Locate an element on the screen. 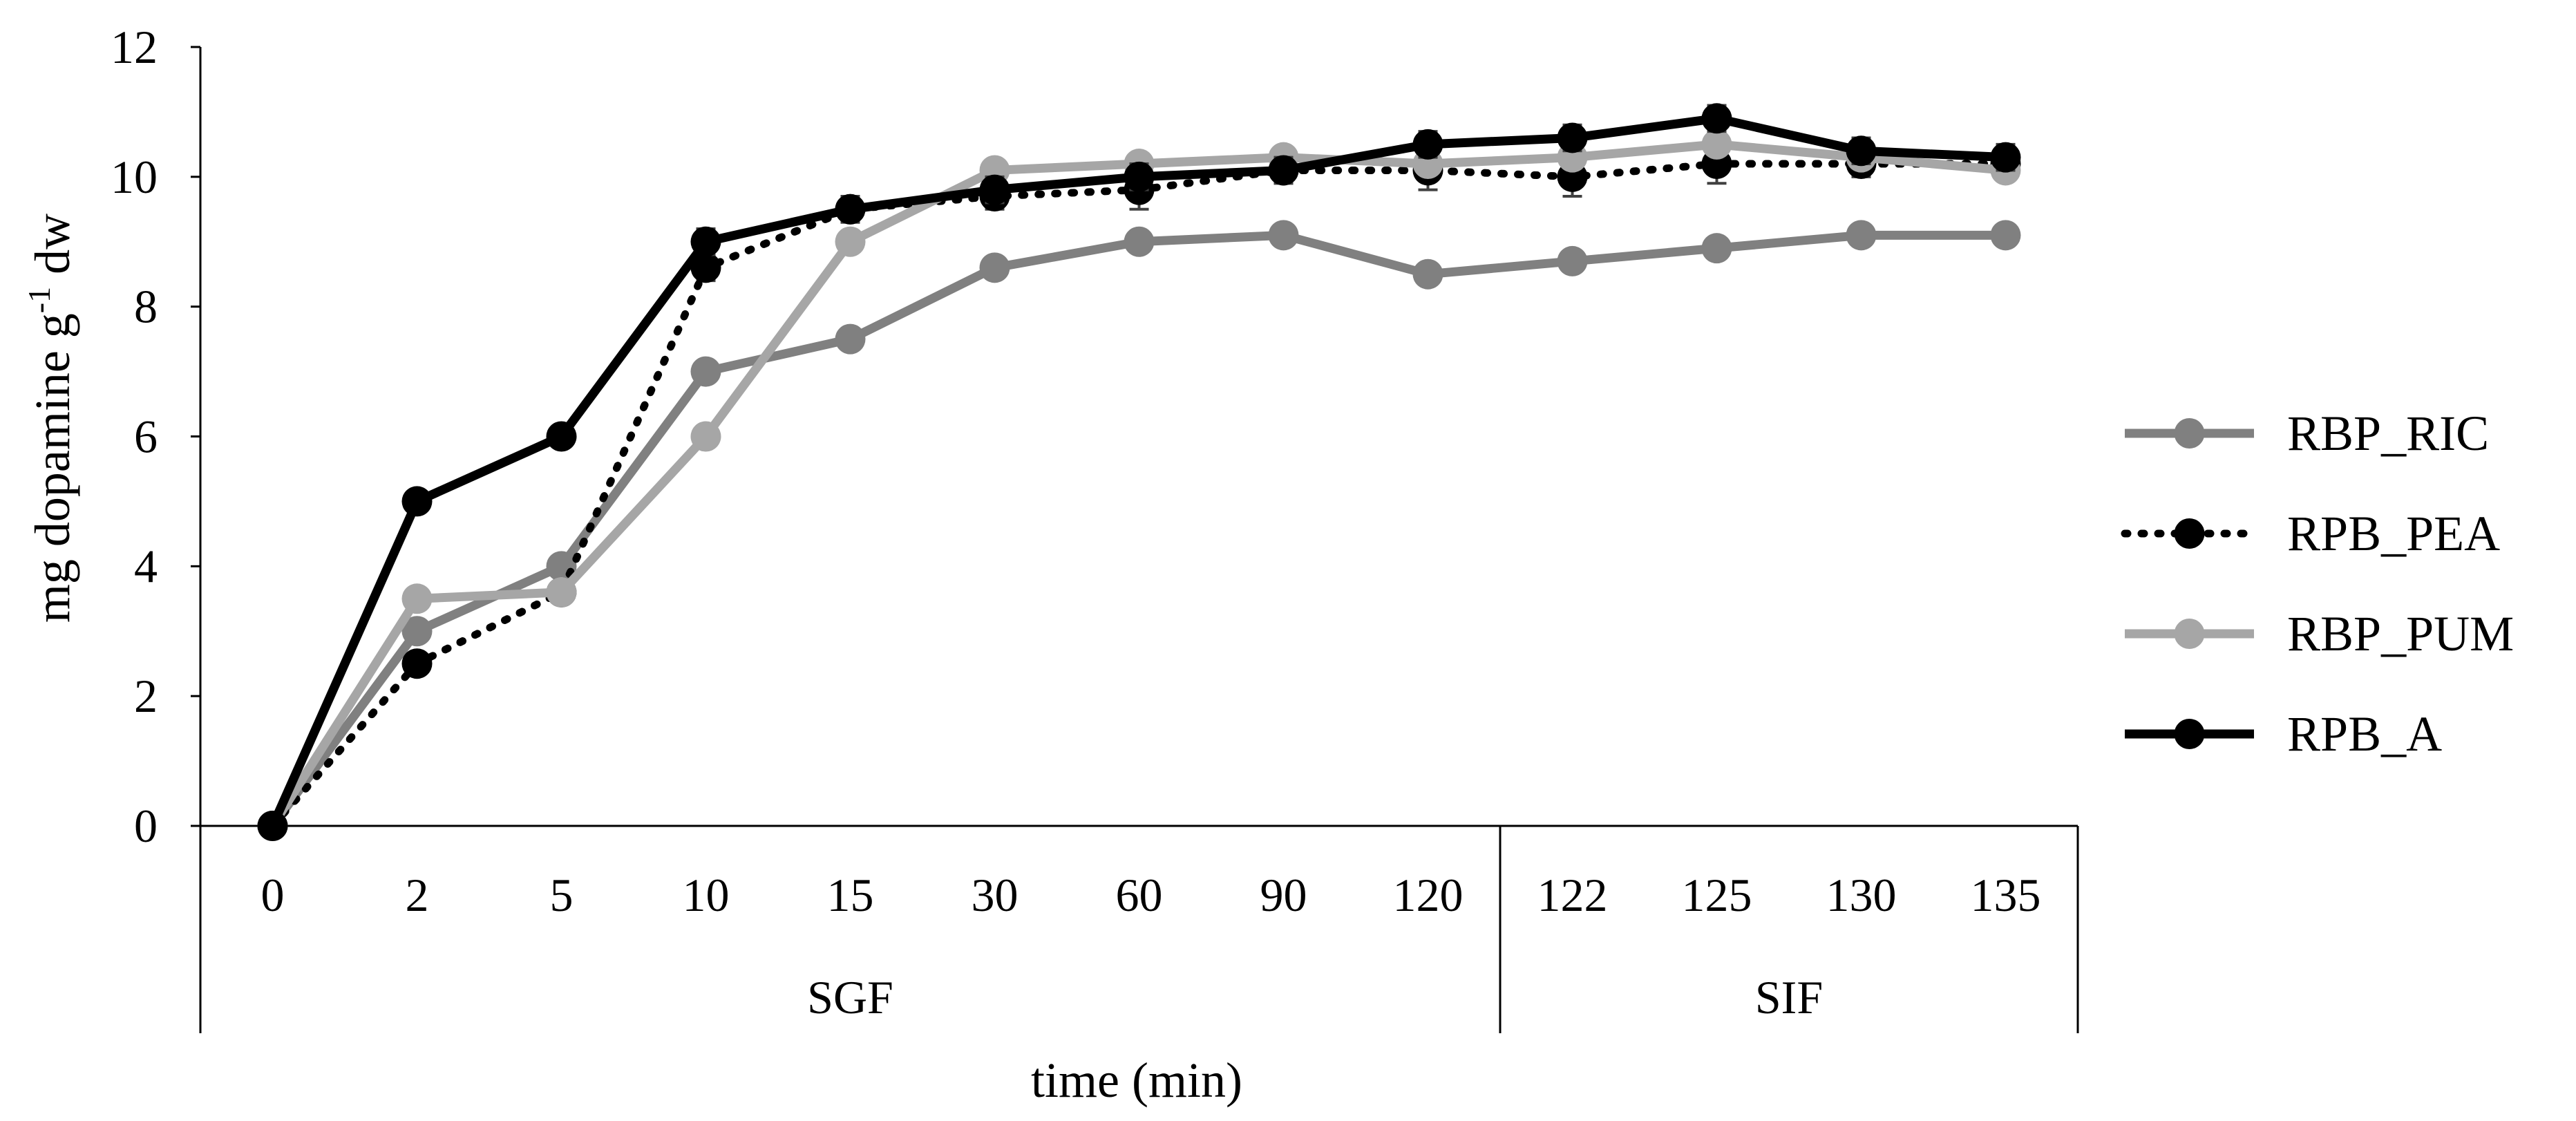 This screenshot has width=2576, height=1121. x-tick-label: 120 is located at coordinates (1428, 895).